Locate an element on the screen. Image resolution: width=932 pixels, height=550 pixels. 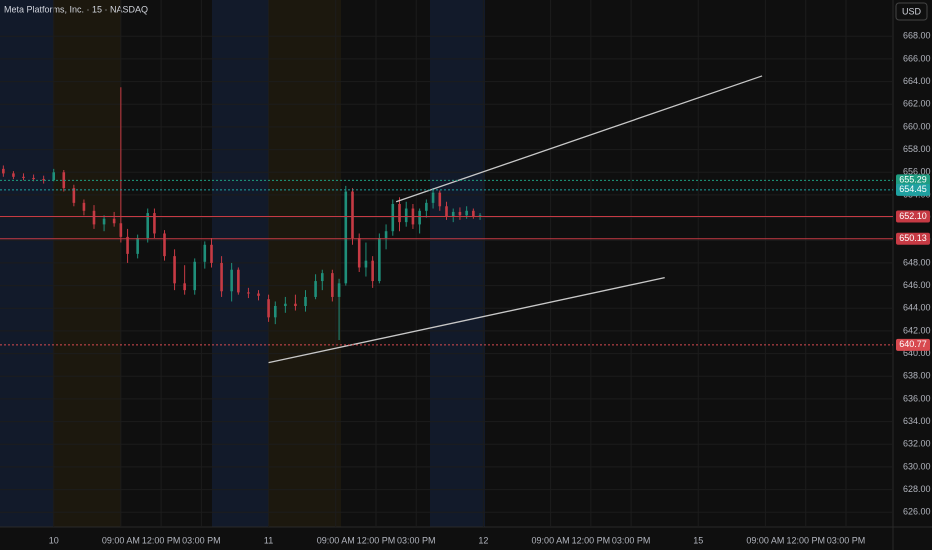
price-label: 650.13 is located at coordinates (913, 238).